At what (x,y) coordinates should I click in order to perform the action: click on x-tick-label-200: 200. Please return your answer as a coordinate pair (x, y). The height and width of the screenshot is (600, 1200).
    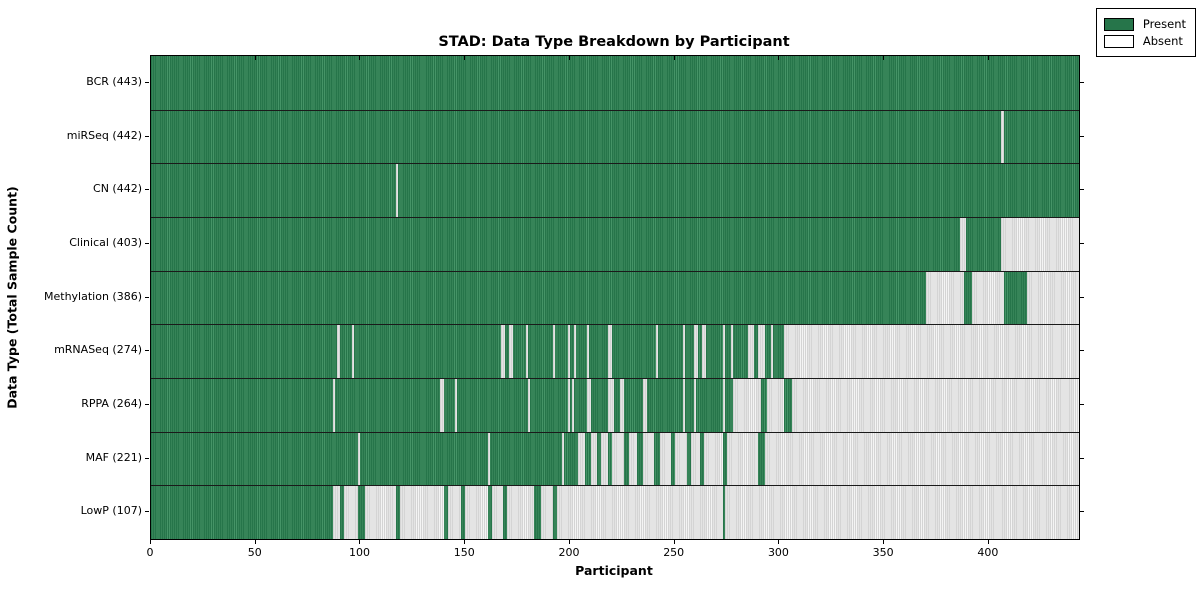
    Looking at the image, I should click on (569, 552).